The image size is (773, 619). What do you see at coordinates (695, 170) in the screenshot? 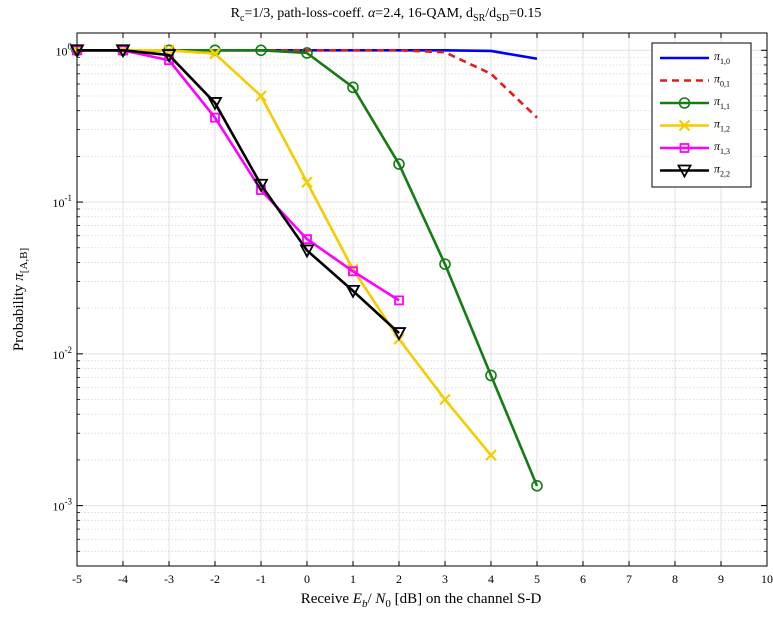
I see `legend-item: π2,2` at bounding box center [695, 170].